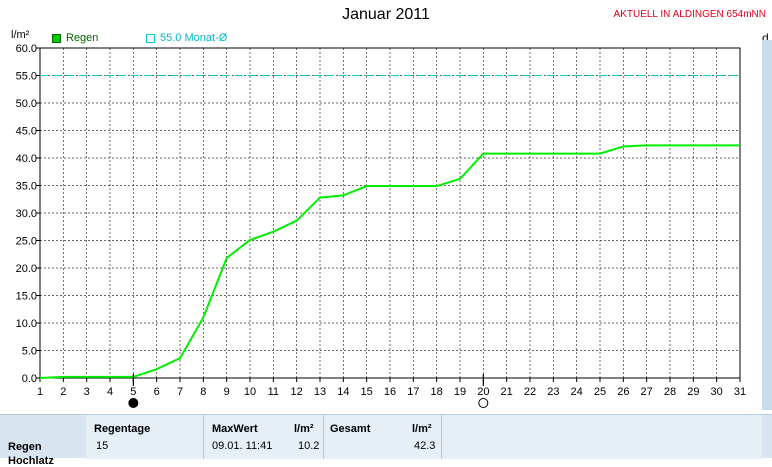  What do you see at coordinates (623, 392) in the screenshot?
I see `x-tick-label: 26` at bounding box center [623, 392].